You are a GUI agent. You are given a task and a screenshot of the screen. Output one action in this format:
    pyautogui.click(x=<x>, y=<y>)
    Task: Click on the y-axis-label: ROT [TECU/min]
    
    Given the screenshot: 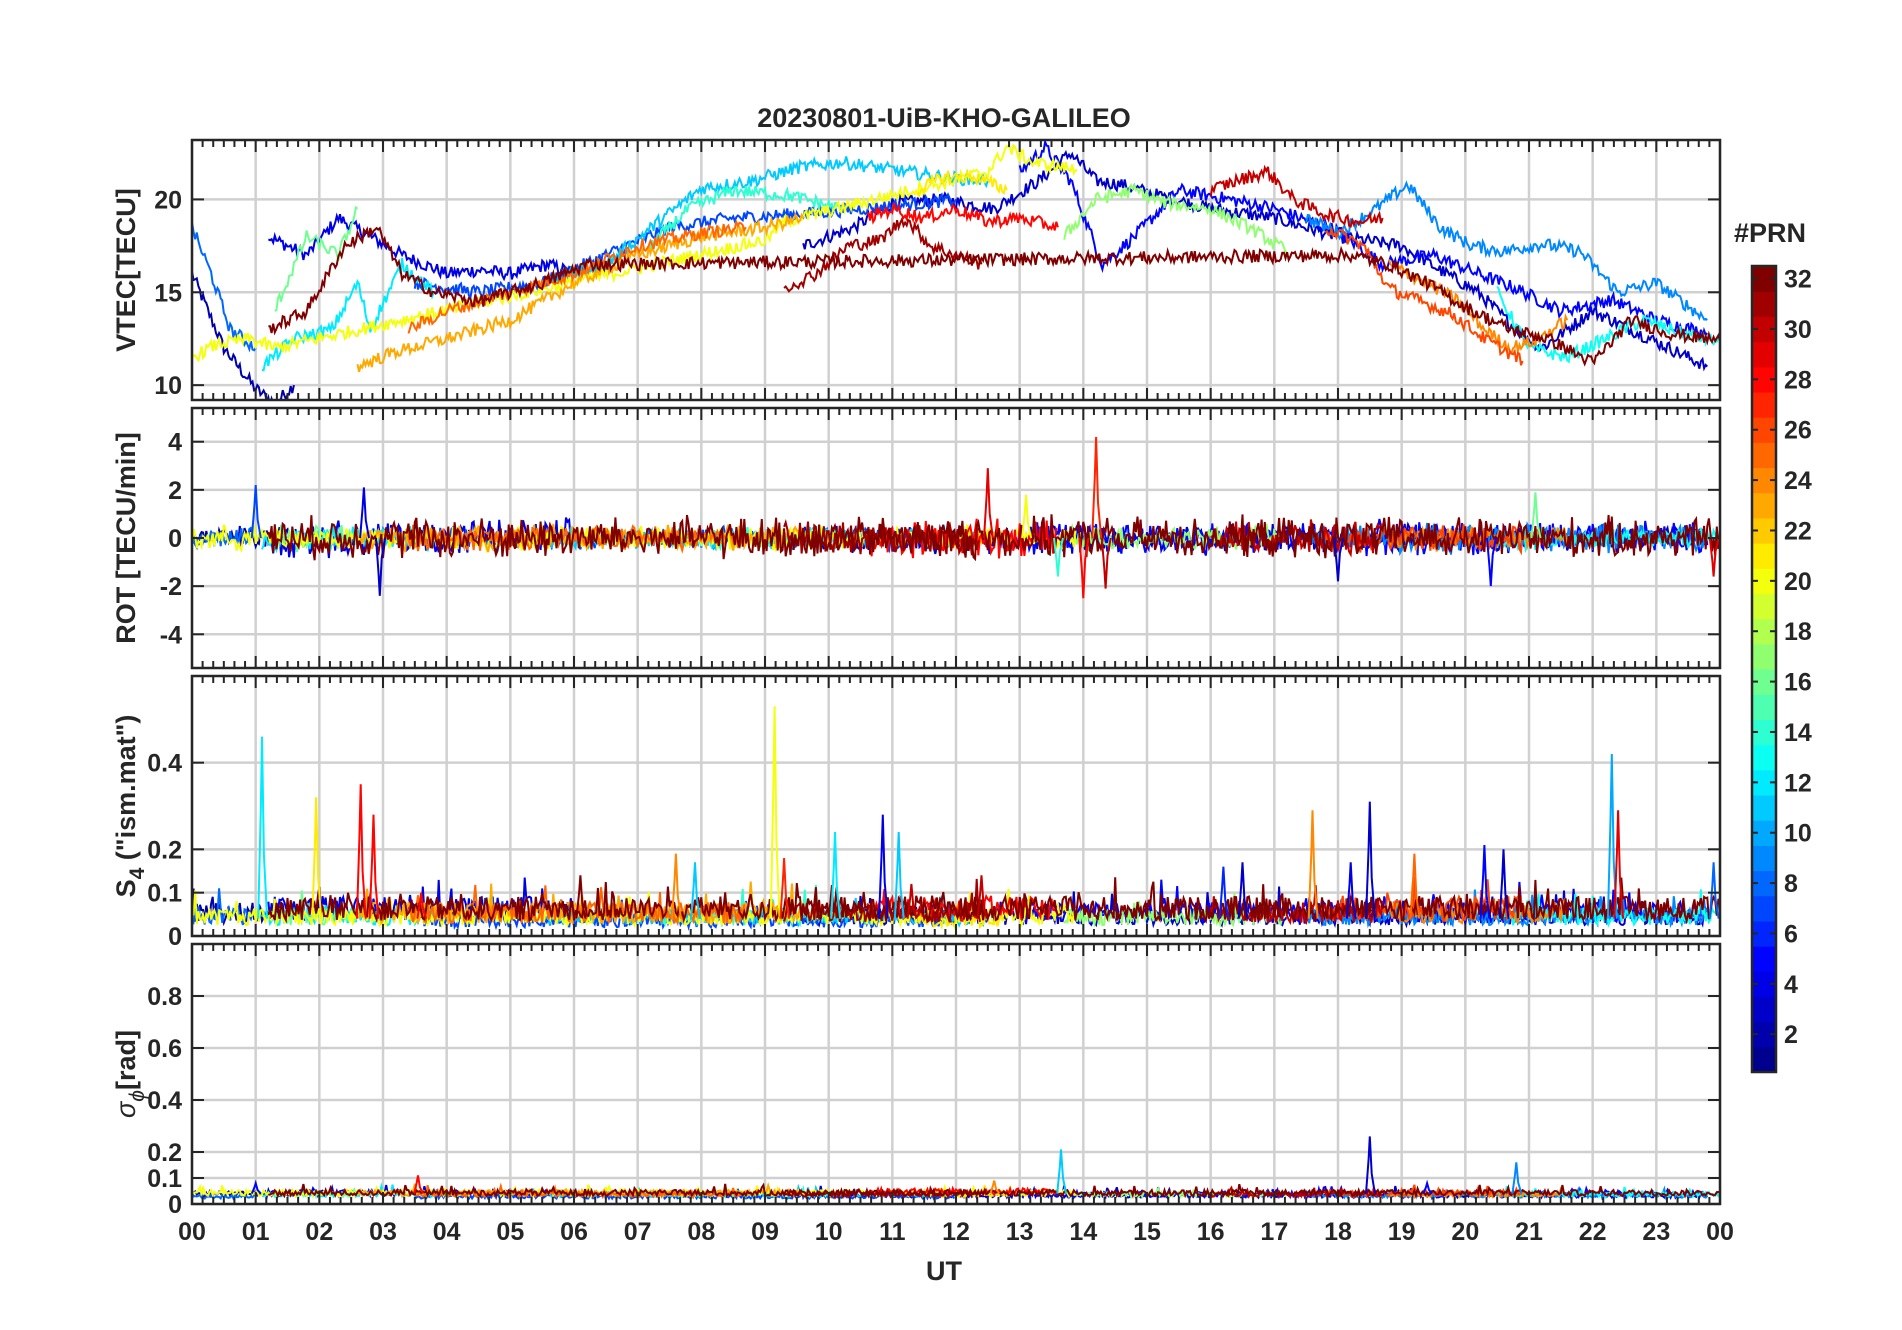 What is the action you would take?
    pyautogui.click(x=126, y=537)
    